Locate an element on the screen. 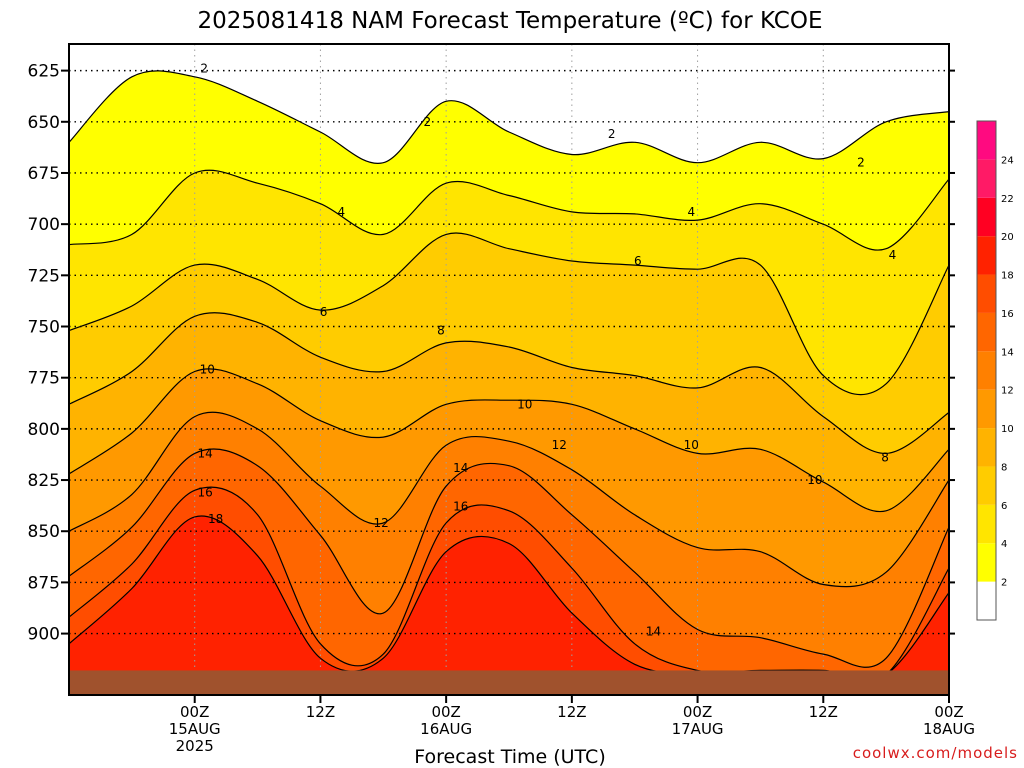 The image size is (1024, 768). x-tick-label: 2025 is located at coordinates (195, 746).